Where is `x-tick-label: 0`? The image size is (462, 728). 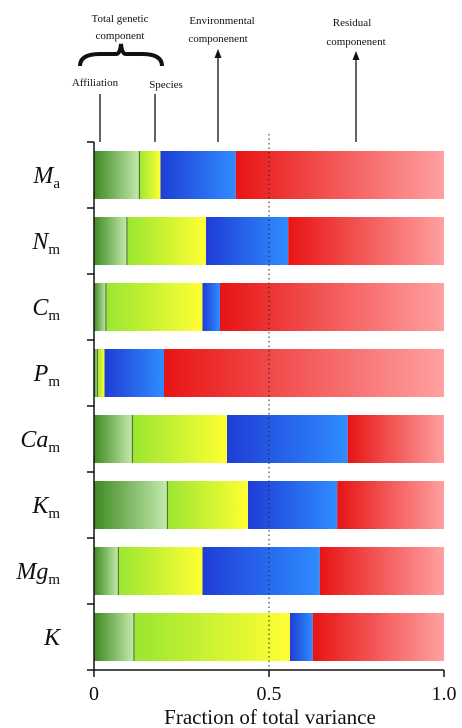
x-tick-label: 0 is located at coordinates (94, 694).